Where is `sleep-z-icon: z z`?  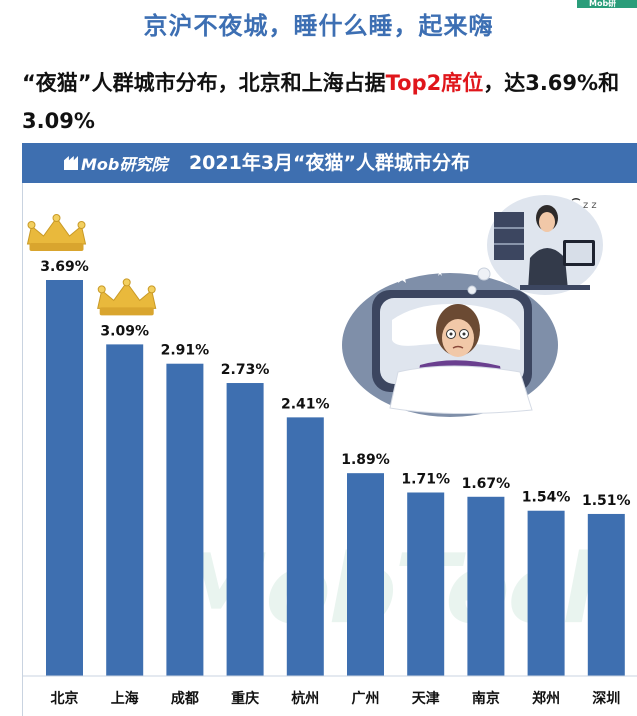
sleep-z-icon: z z is located at coordinates (590, 205).